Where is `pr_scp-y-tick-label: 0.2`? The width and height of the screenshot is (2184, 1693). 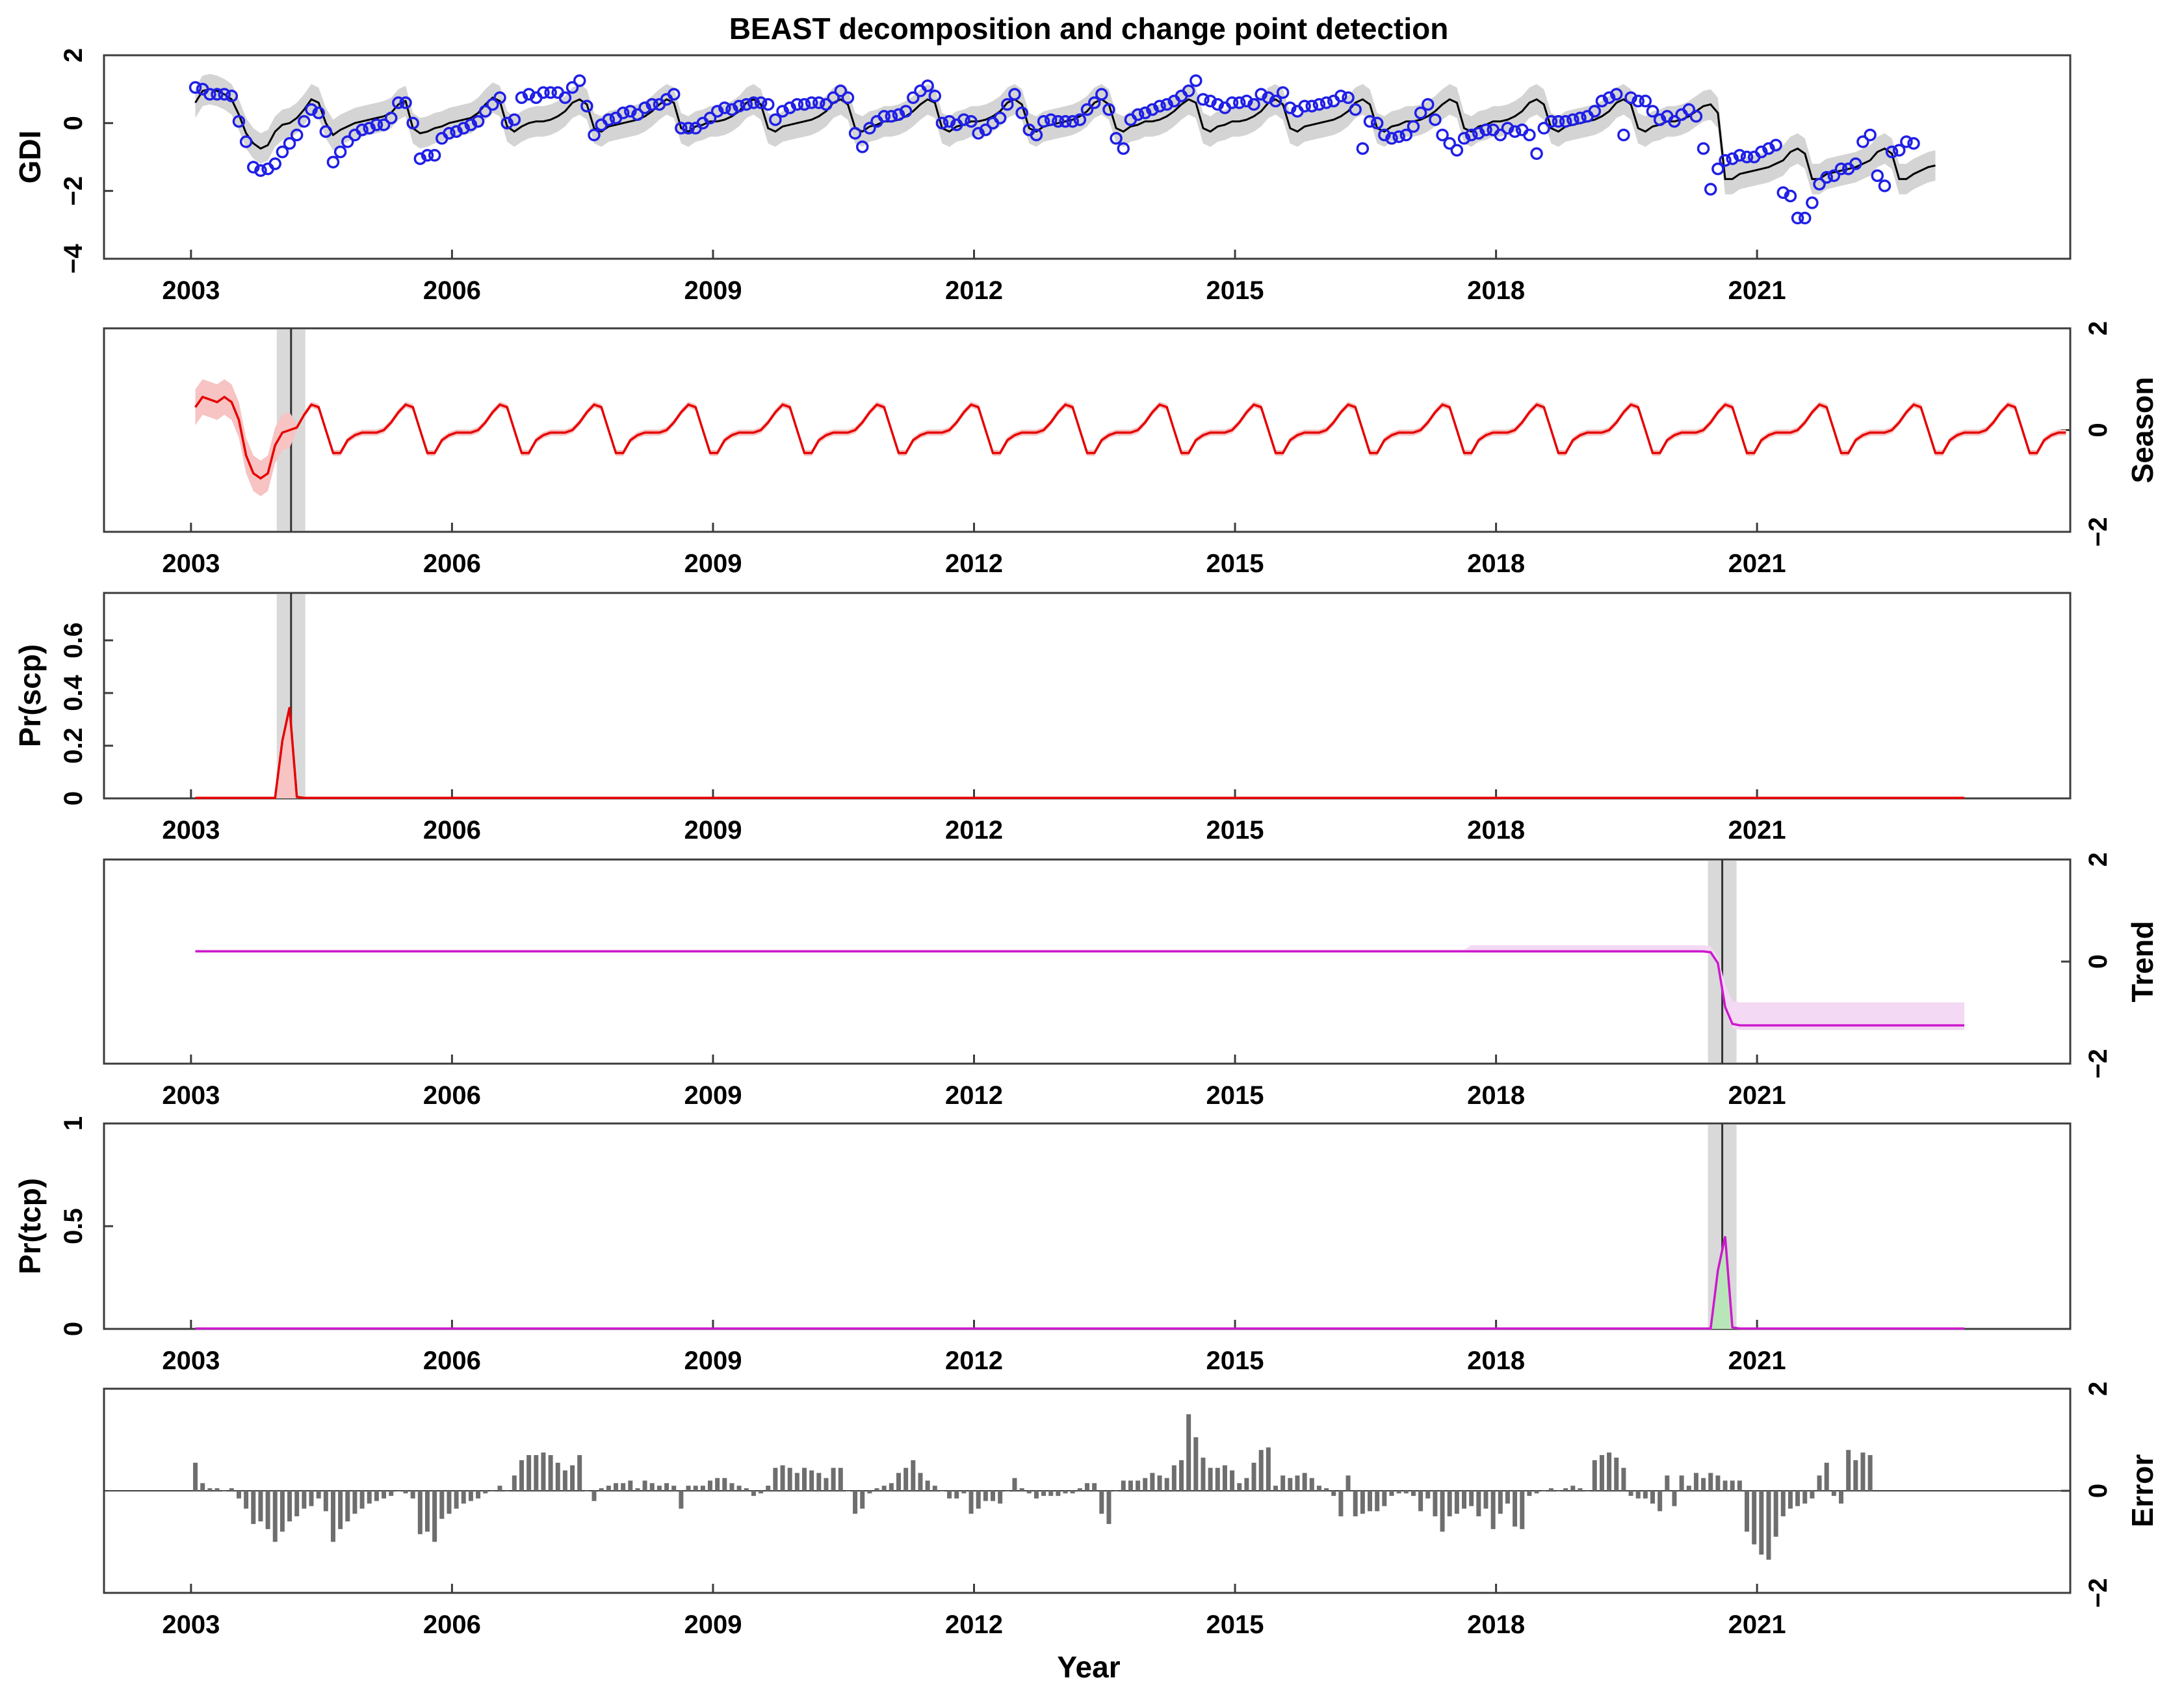 pr_scp-y-tick-label: 0.2 is located at coordinates (73, 746).